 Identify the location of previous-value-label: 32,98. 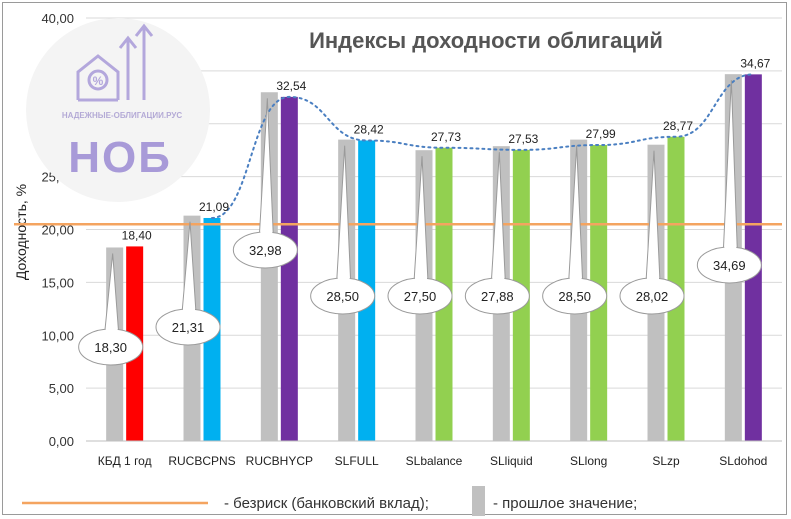
(265, 250).